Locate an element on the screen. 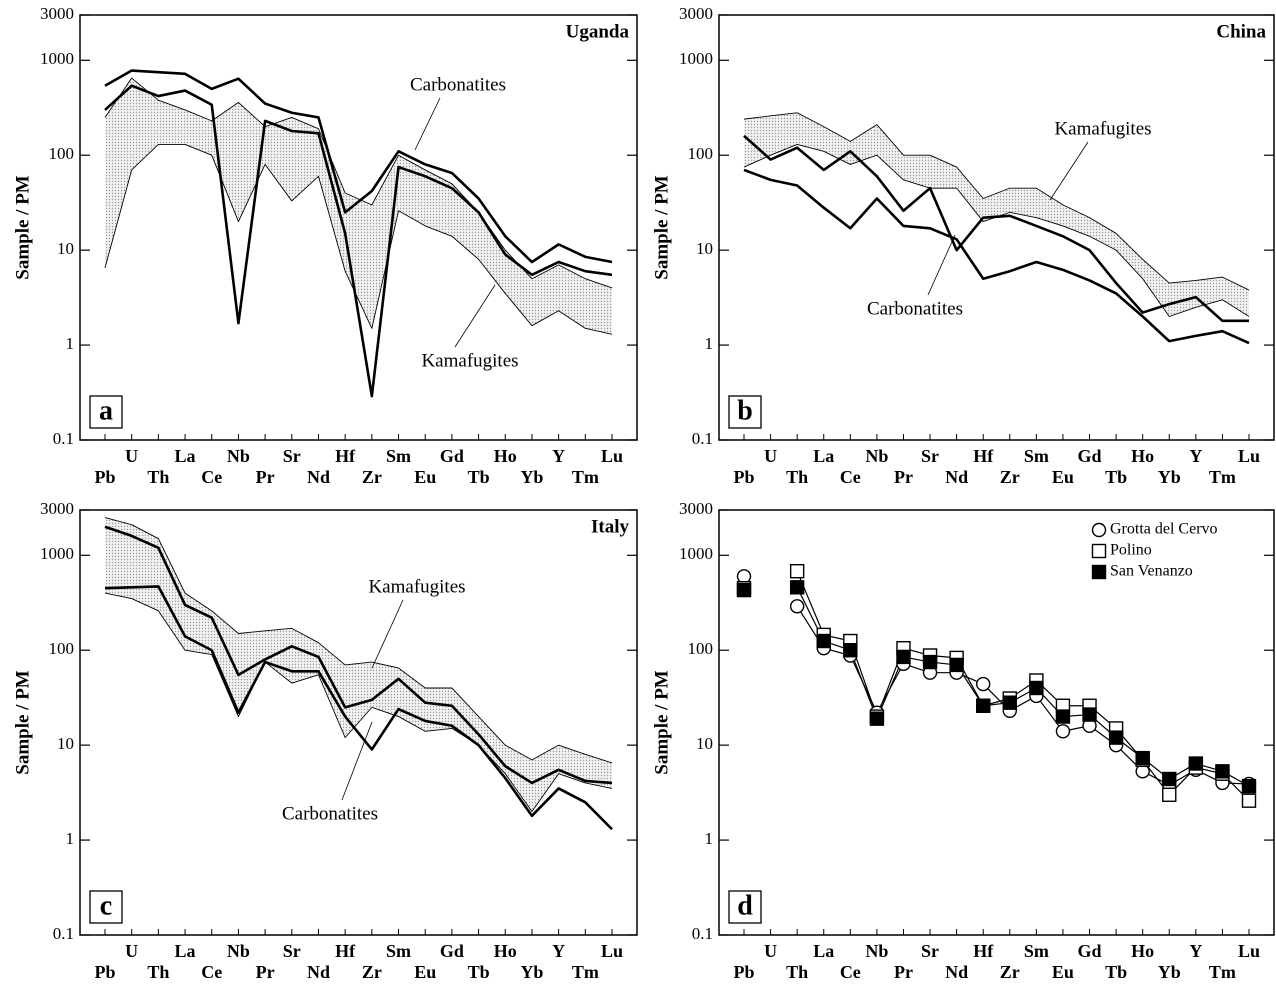 This screenshot has width=1276, height=988. x-tick-label: Tb is located at coordinates (479, 477).